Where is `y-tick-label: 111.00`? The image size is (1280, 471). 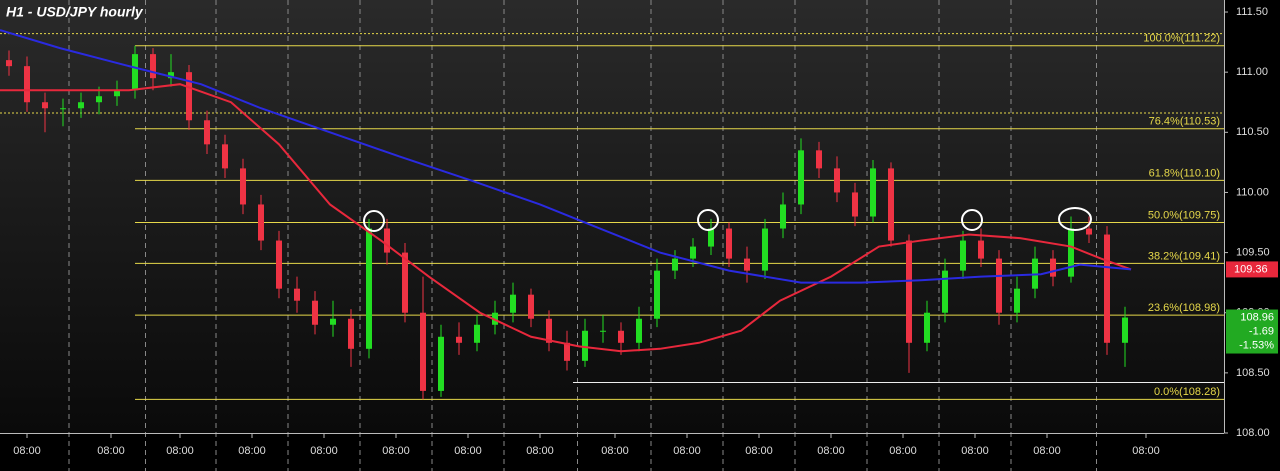
y-tick-label: 111.00 is located at coordinates (1252, 72).